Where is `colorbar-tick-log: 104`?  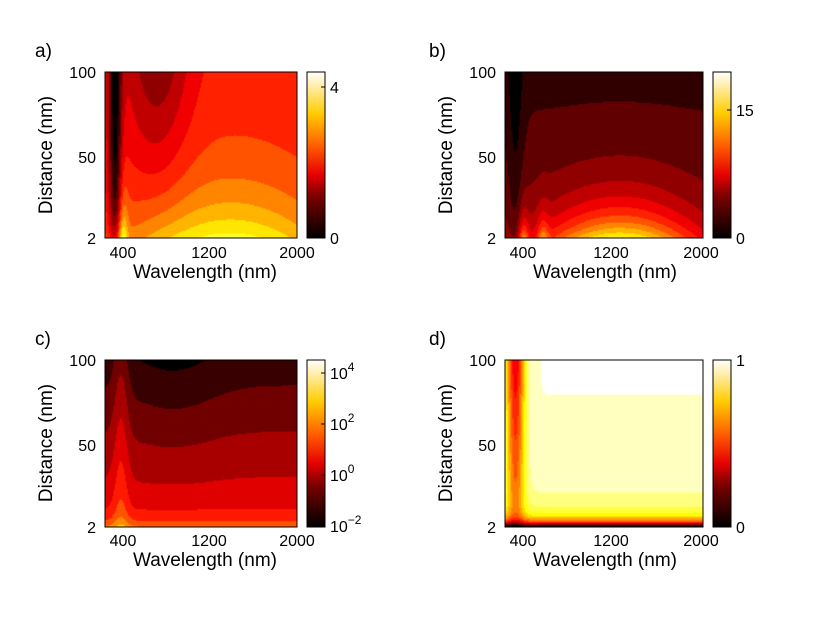
colorbar-tick-log: 104 is located at coordinates (338, 371).